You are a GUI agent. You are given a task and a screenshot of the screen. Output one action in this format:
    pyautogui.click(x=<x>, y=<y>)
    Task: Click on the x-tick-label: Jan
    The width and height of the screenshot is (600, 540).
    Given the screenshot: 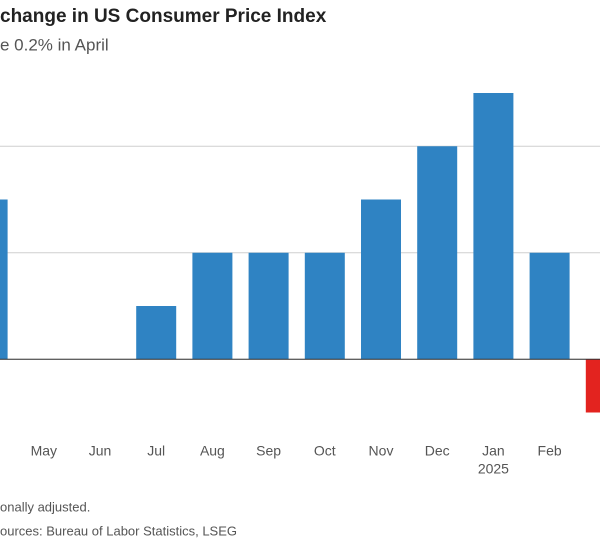 What is the action you would take?
    pyautogui.click(x=493, y=451)
    